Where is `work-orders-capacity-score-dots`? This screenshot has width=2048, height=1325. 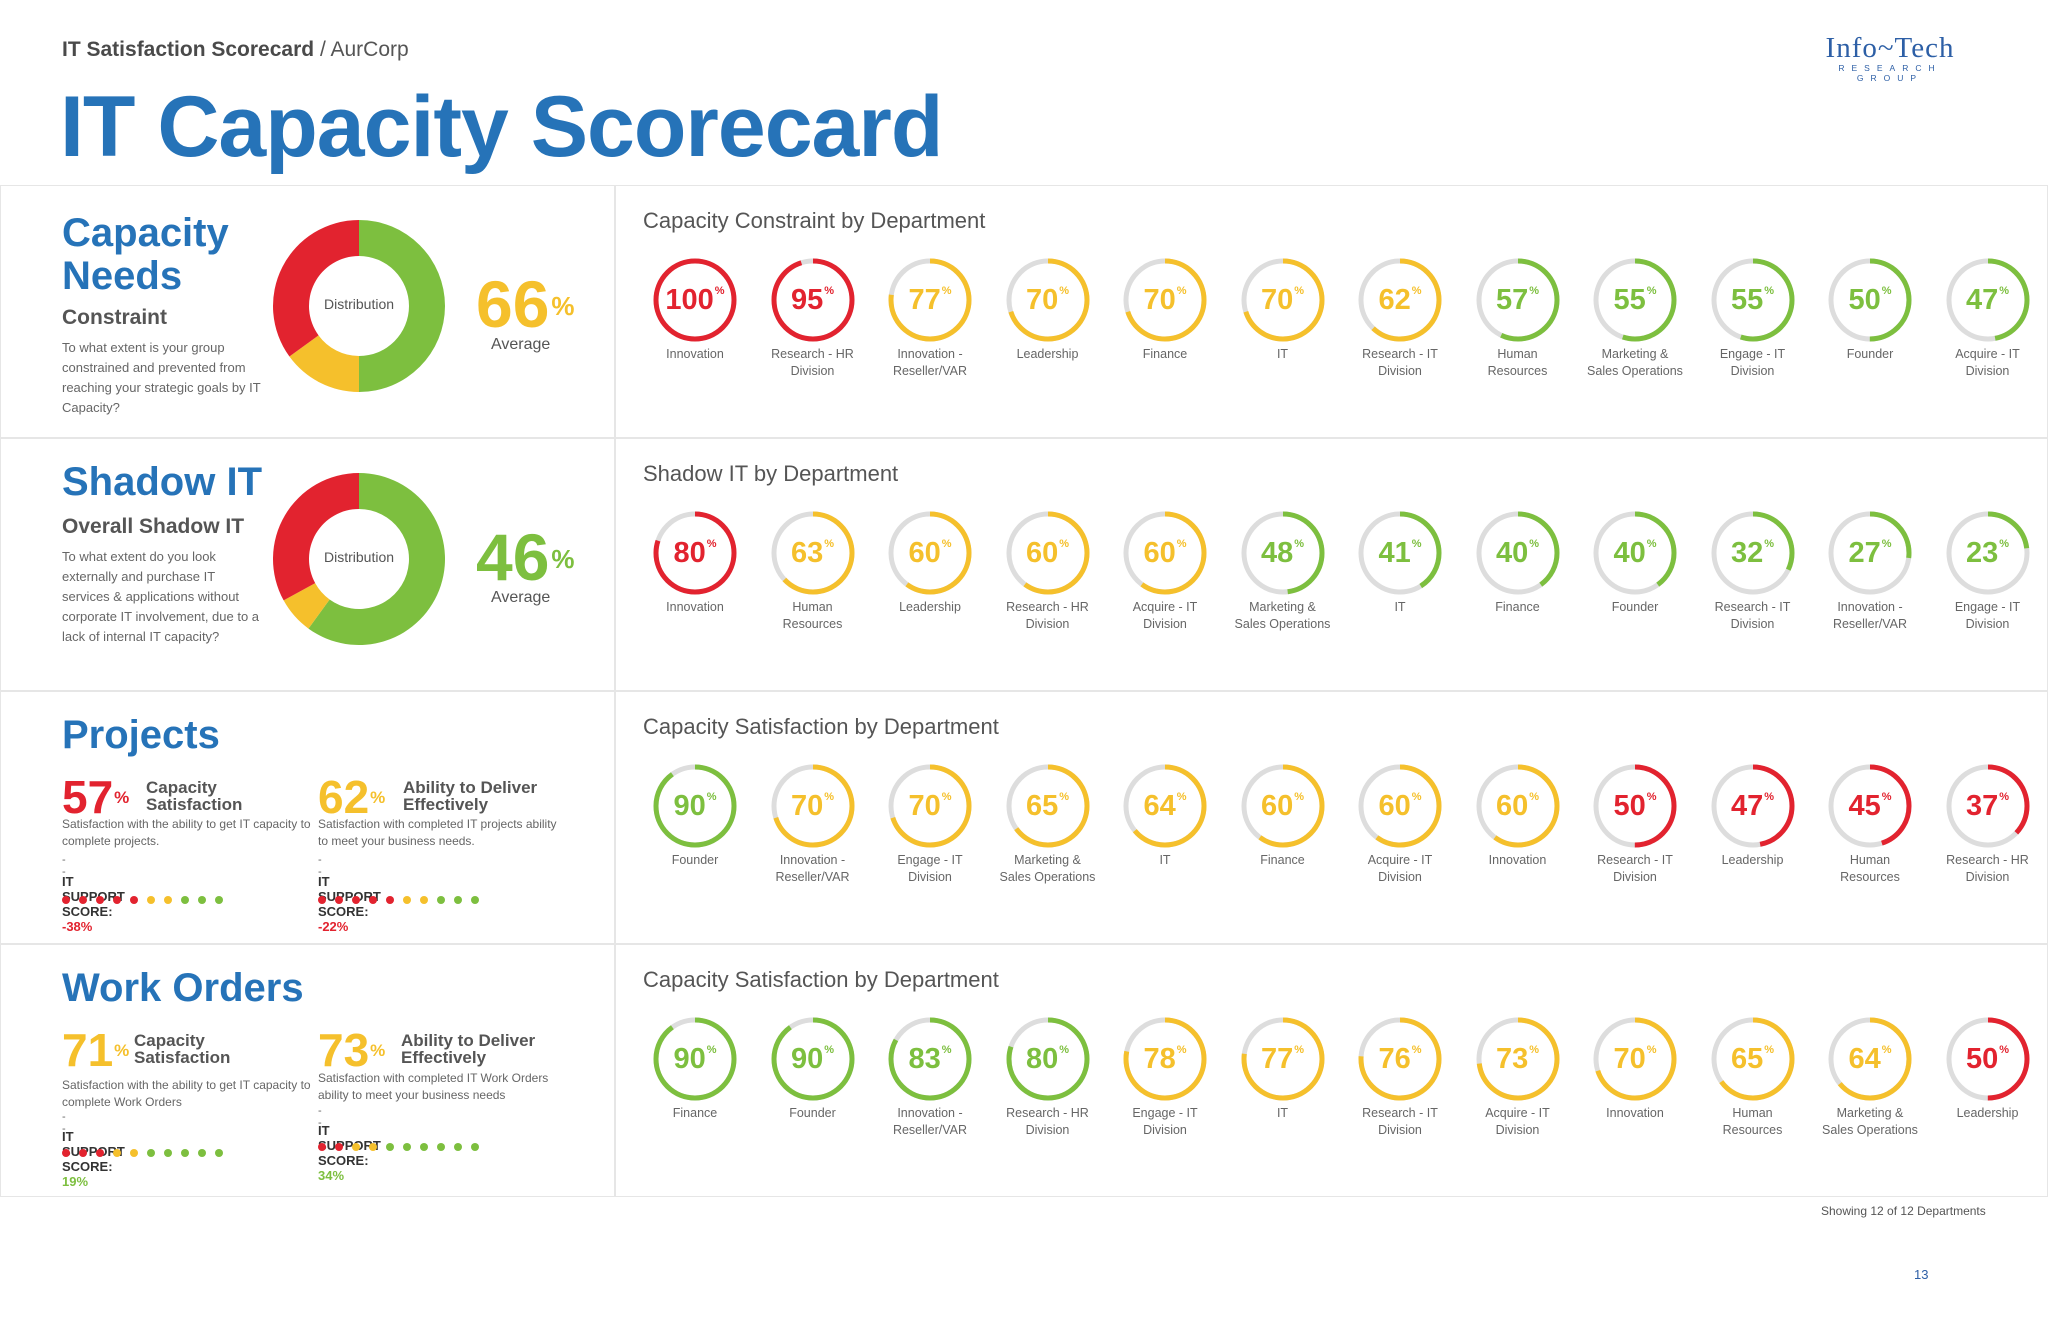 work-orders-capacity-score-dots is located at coordinates (142, 1153).